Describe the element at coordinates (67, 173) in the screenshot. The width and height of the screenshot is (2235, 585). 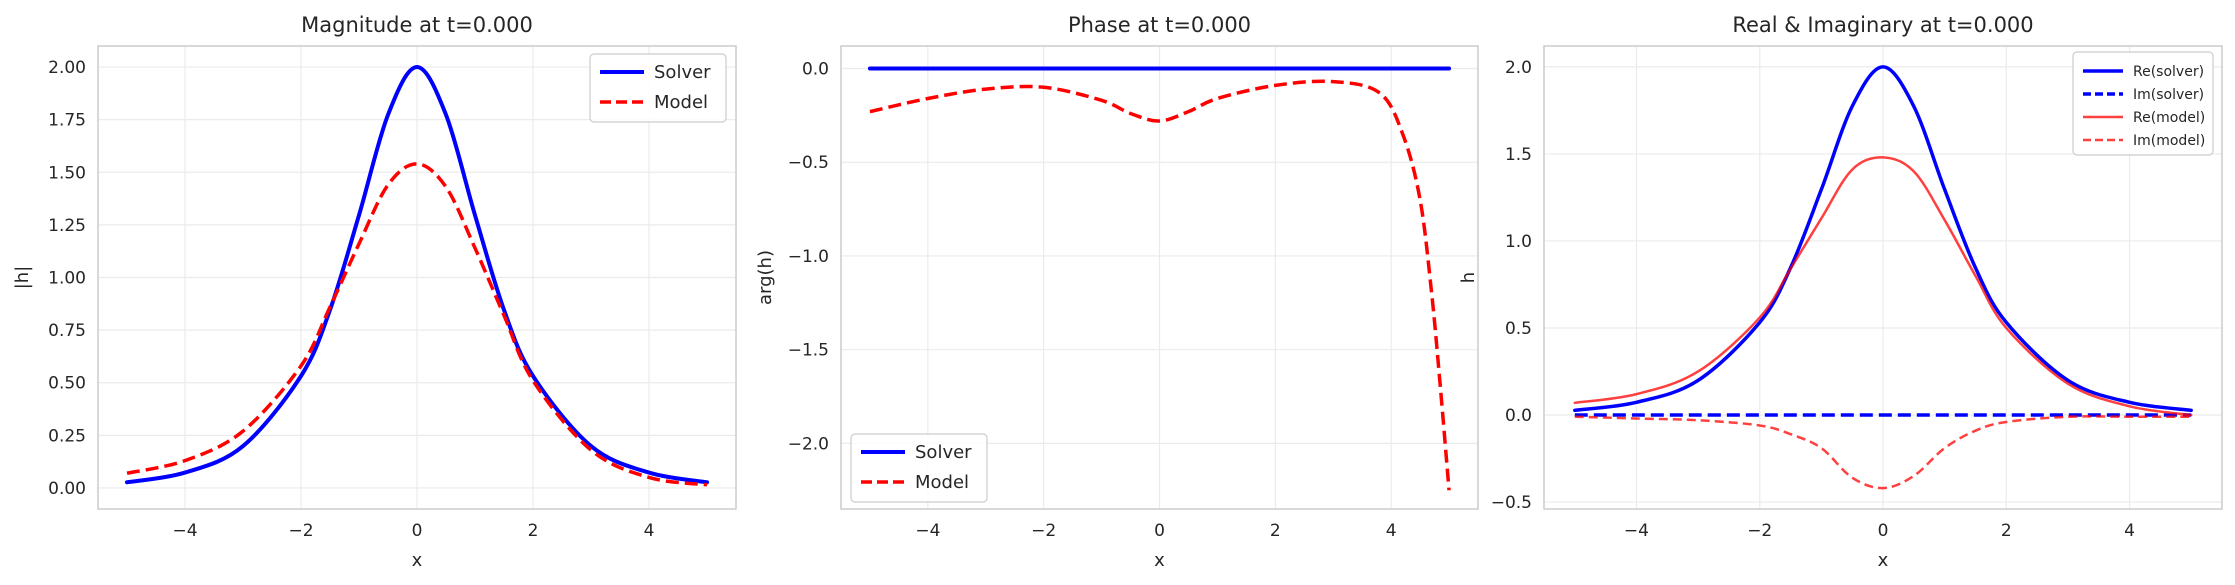
I see `y-tick-label: 1.50` at that location.